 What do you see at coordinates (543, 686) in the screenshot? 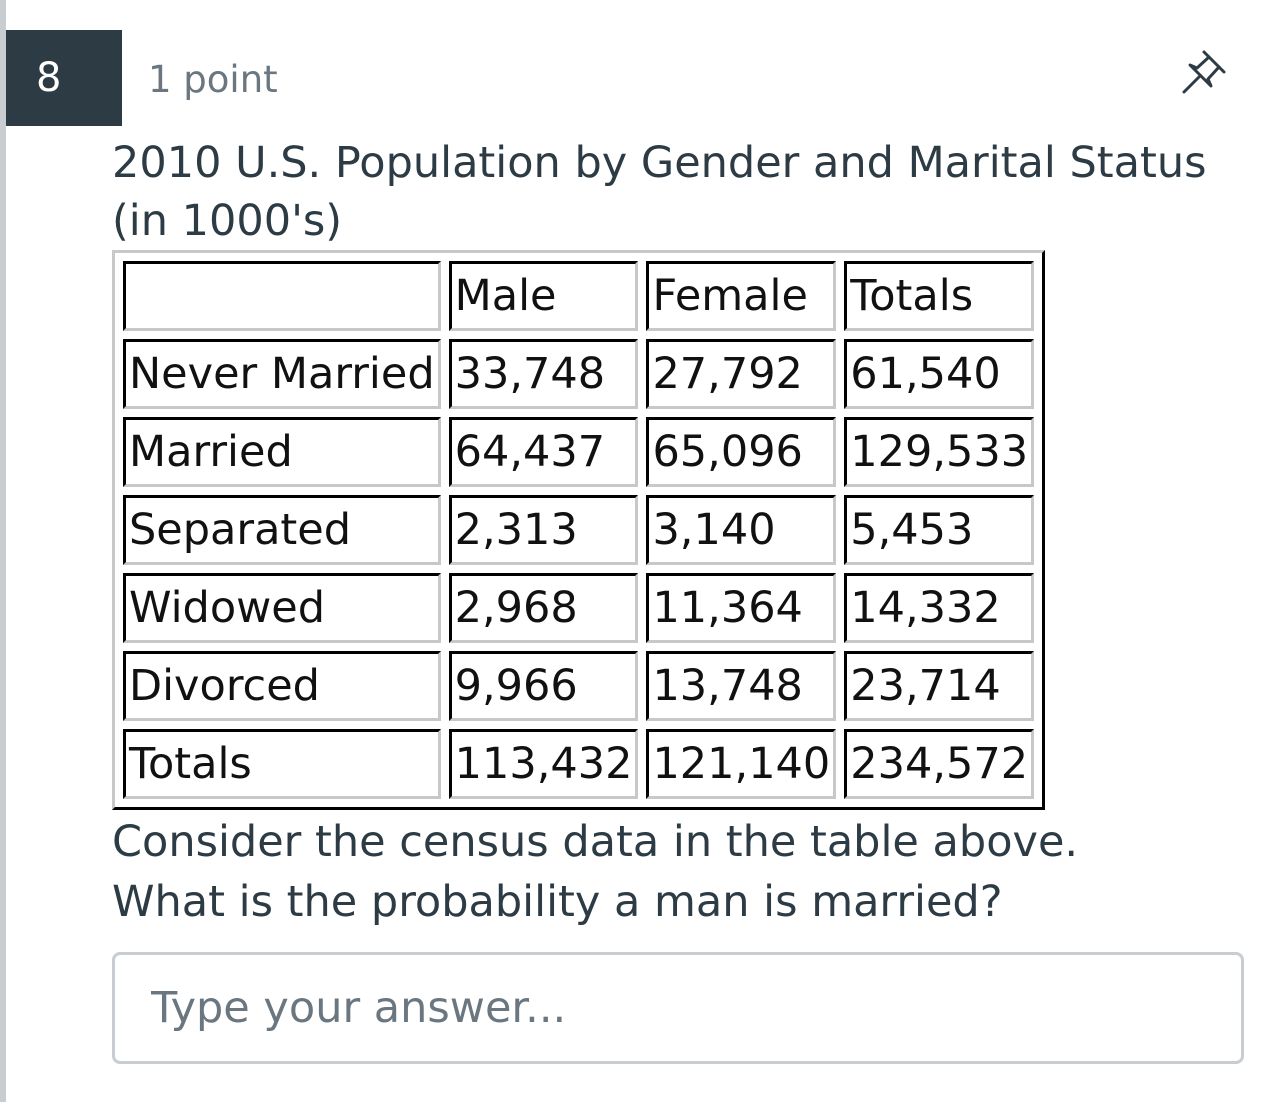
I see `table-cell: 9,966` at bounding box center [543, 686].